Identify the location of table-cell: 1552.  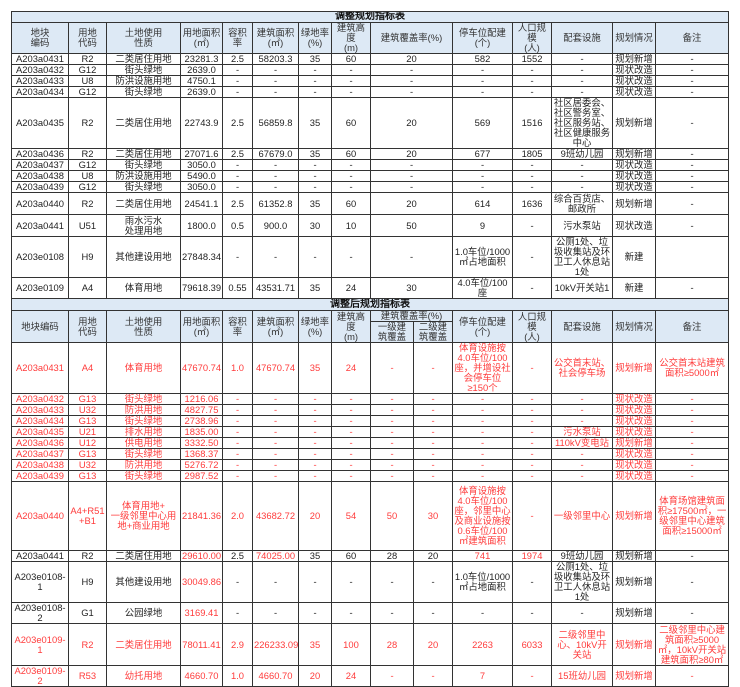
(532, 59).